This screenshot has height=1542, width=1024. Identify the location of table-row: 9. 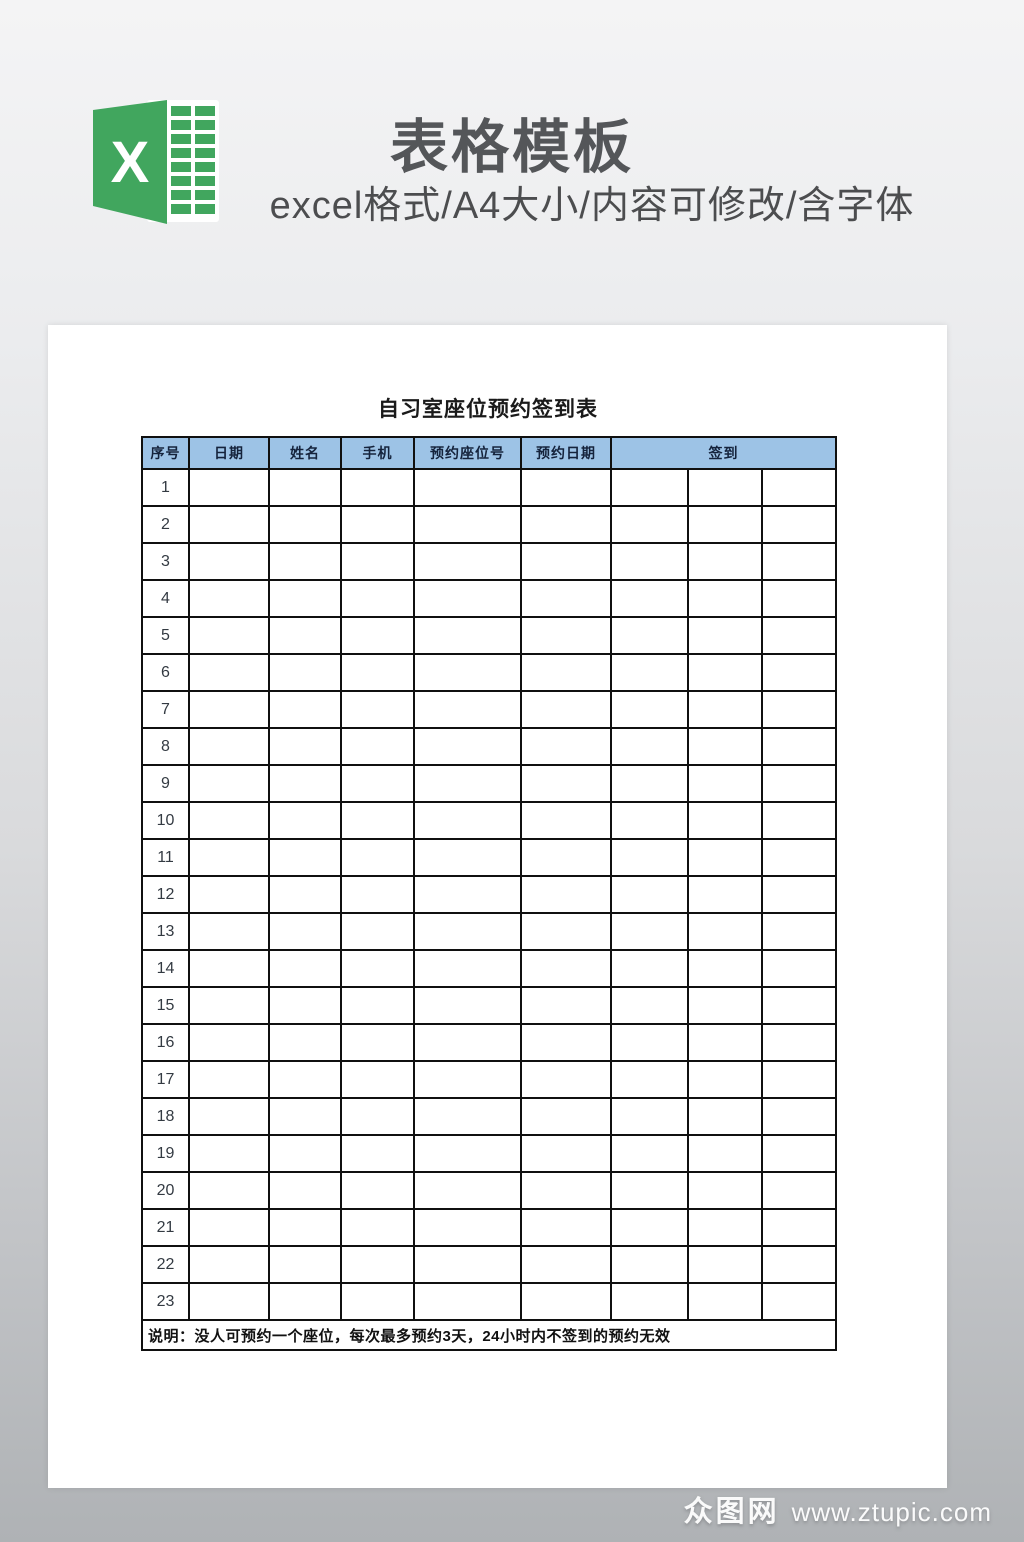
(489, 783).